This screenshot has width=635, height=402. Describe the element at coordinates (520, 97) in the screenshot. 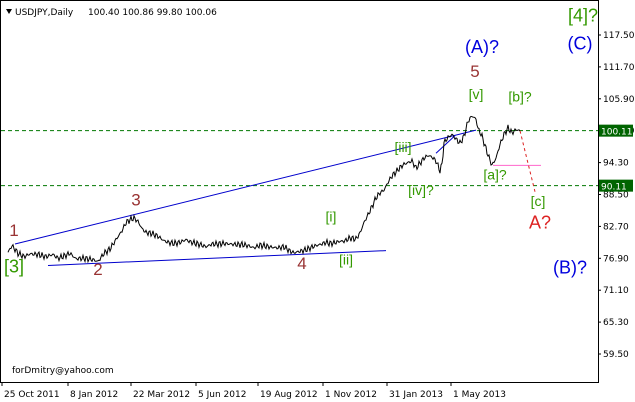

I see `wave-label: [b]?` at that location.